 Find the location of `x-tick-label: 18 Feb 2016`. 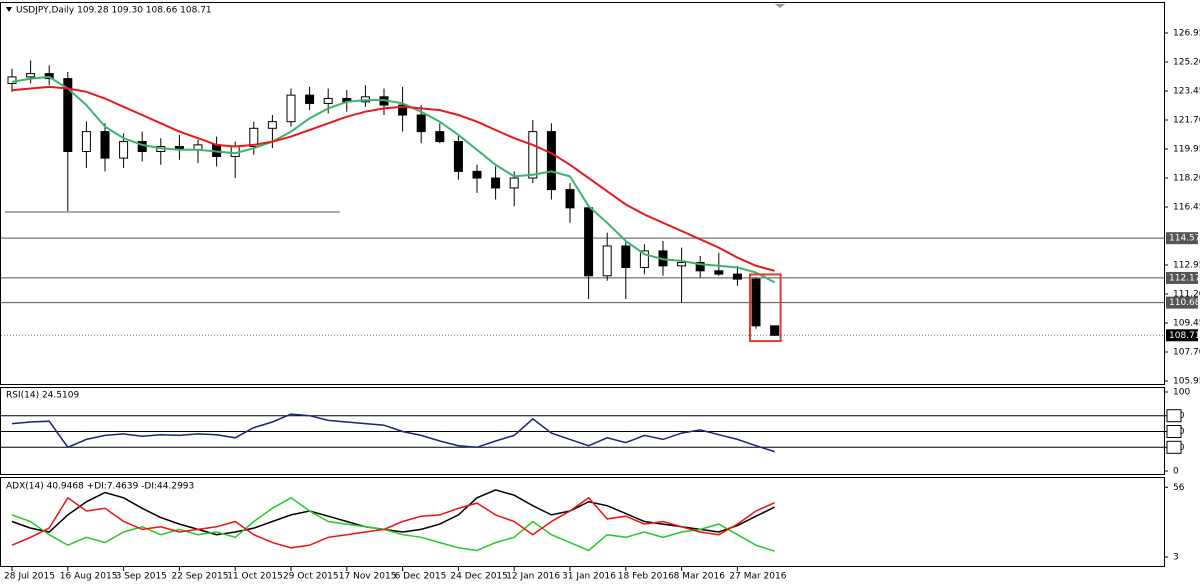

x-tick-label: 18 Feb 2016 is located at coordinates (646, 577).